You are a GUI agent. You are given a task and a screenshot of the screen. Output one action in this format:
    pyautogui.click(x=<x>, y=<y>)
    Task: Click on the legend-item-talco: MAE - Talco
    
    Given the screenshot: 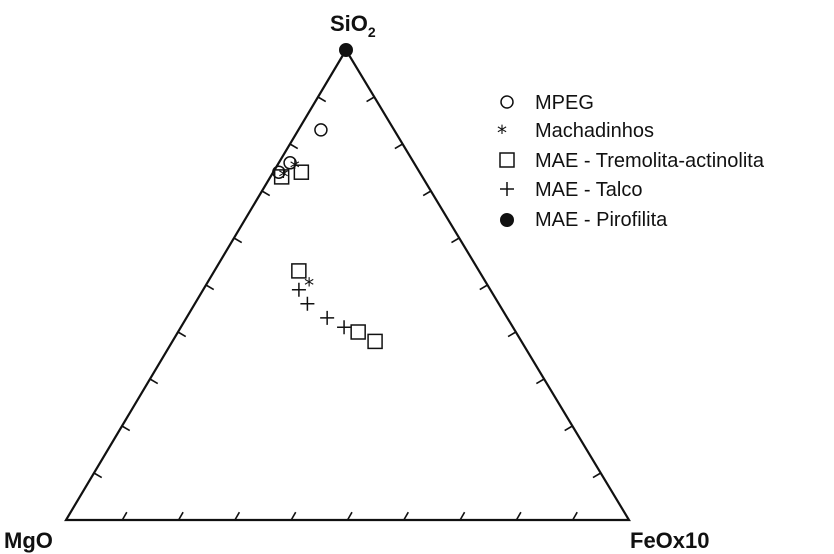 What is the action you would take?
    pyautogui.click(x=571, y=190)
    